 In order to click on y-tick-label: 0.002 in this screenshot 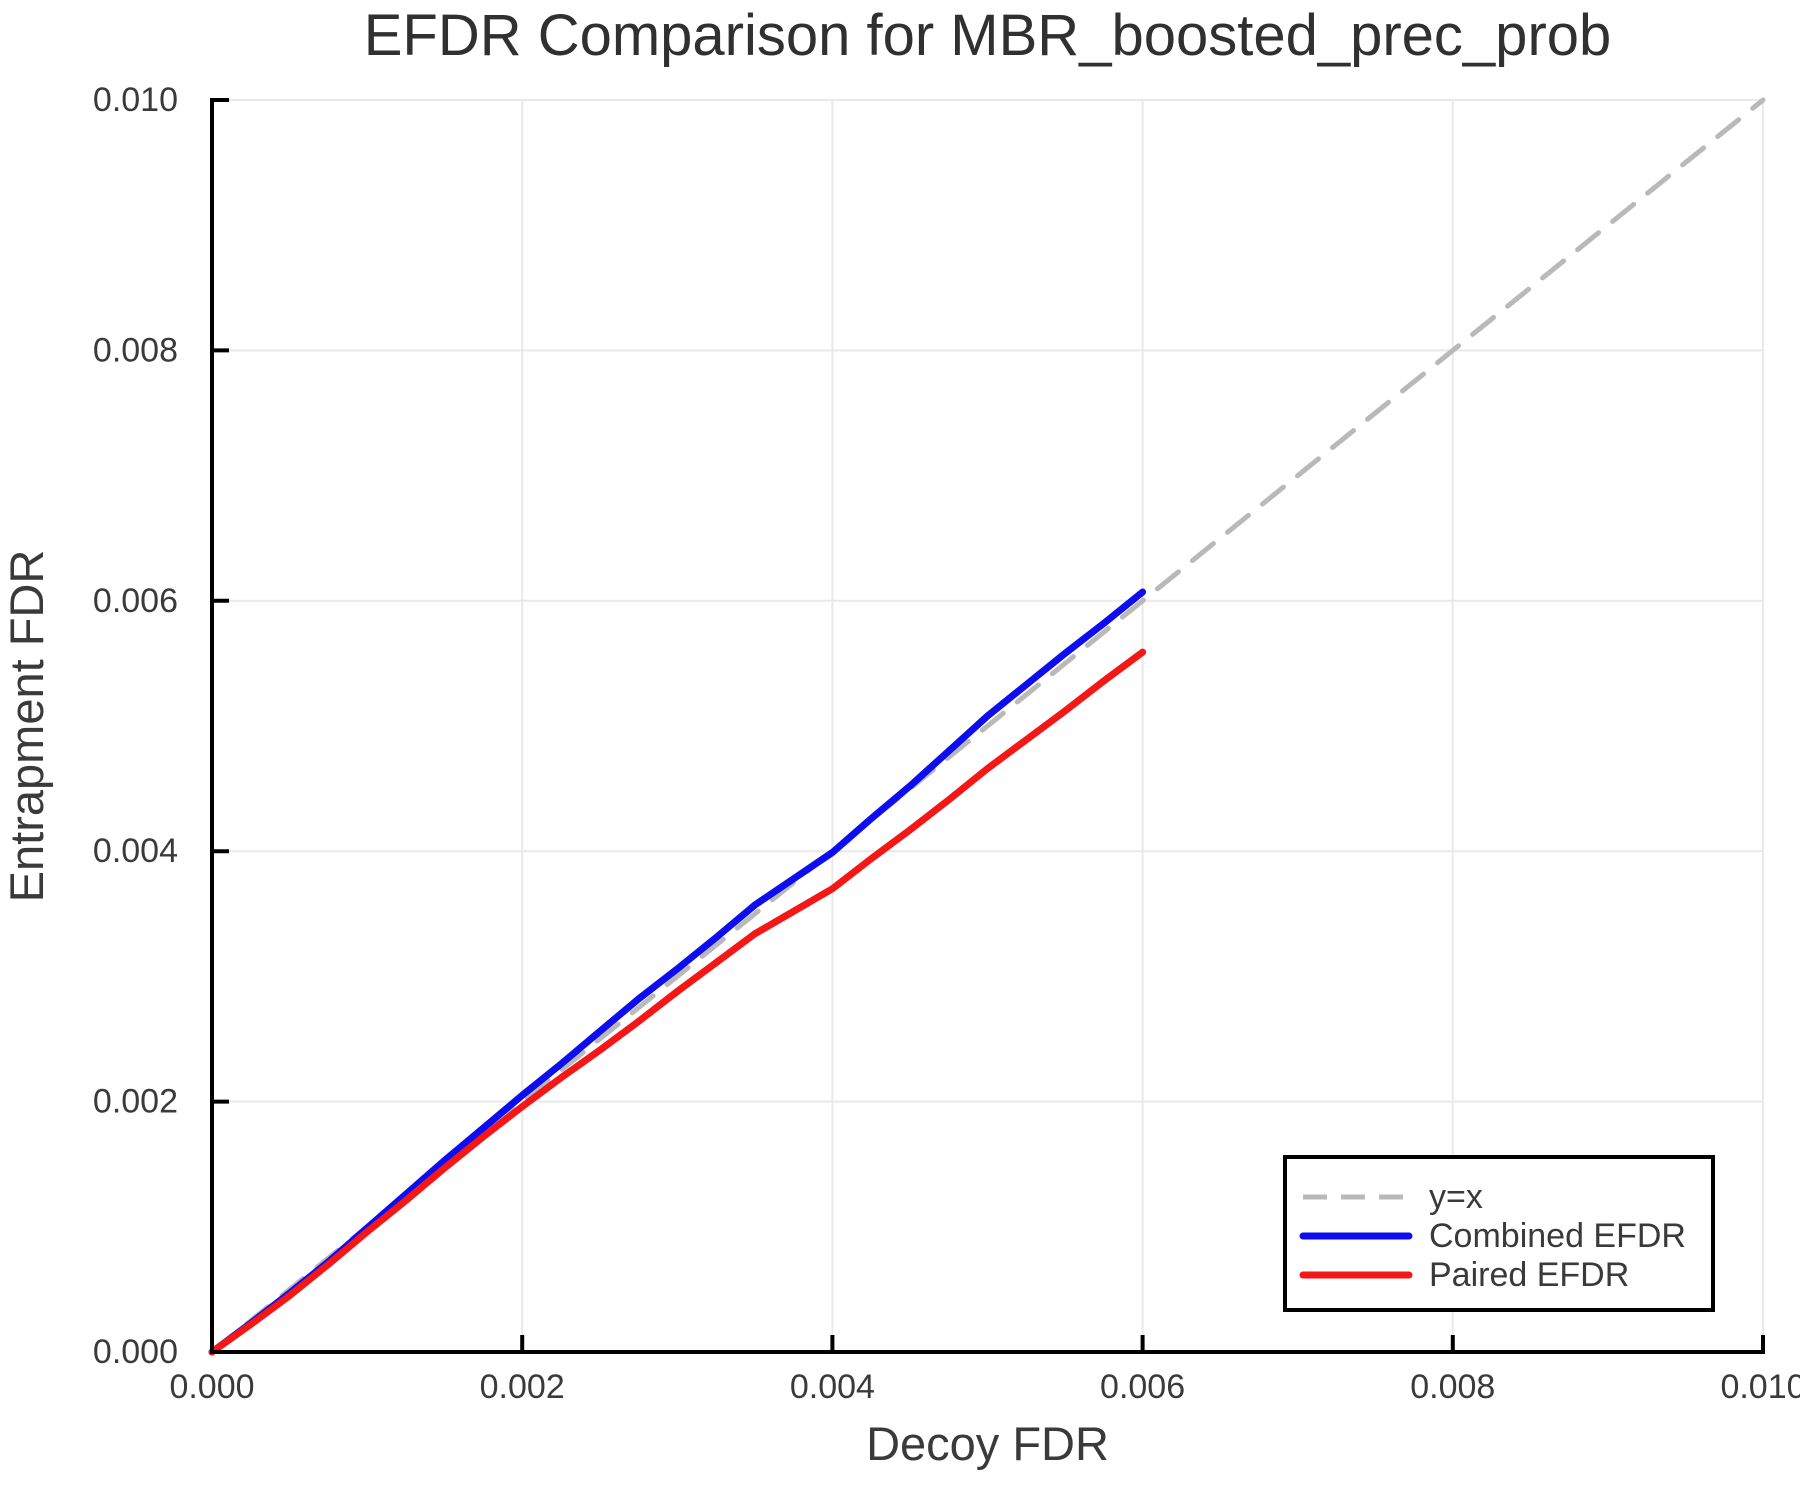, I will do `click(135, 1102)`.